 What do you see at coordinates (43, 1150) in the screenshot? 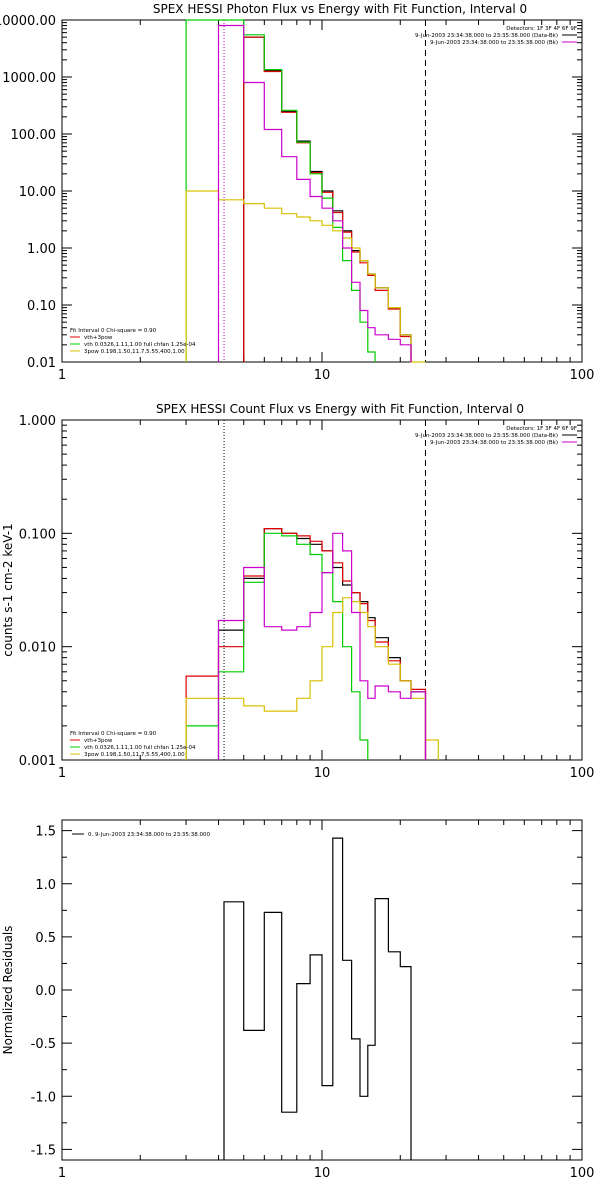
I see `y-tick-label: -1.5` at bounding box center [43, 1150].